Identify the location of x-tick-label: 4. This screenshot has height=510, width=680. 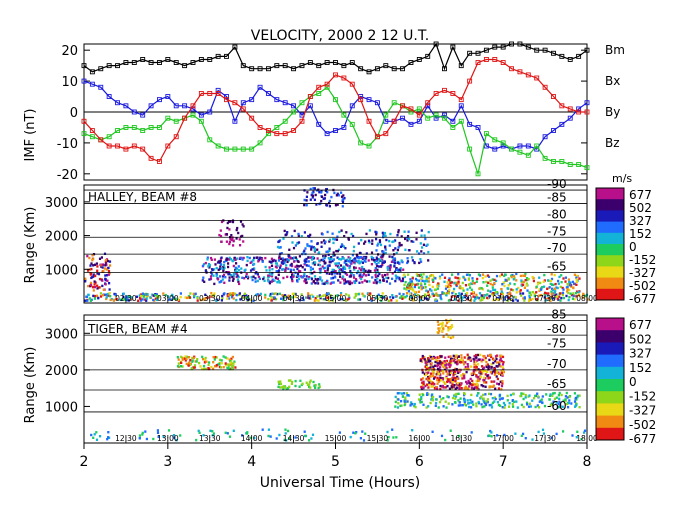
(251, 462).